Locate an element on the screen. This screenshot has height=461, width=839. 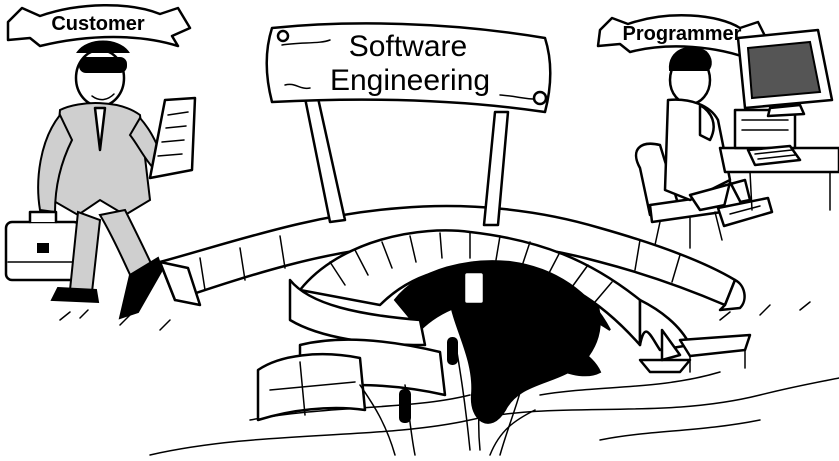
sign-title-line2: Engineering is located at coordinates (410, 80).